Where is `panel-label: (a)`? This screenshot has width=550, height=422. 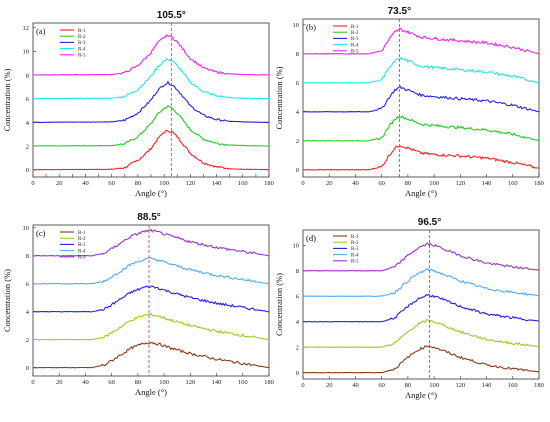
panel-label: (a) is located at coordinates (41, 31).